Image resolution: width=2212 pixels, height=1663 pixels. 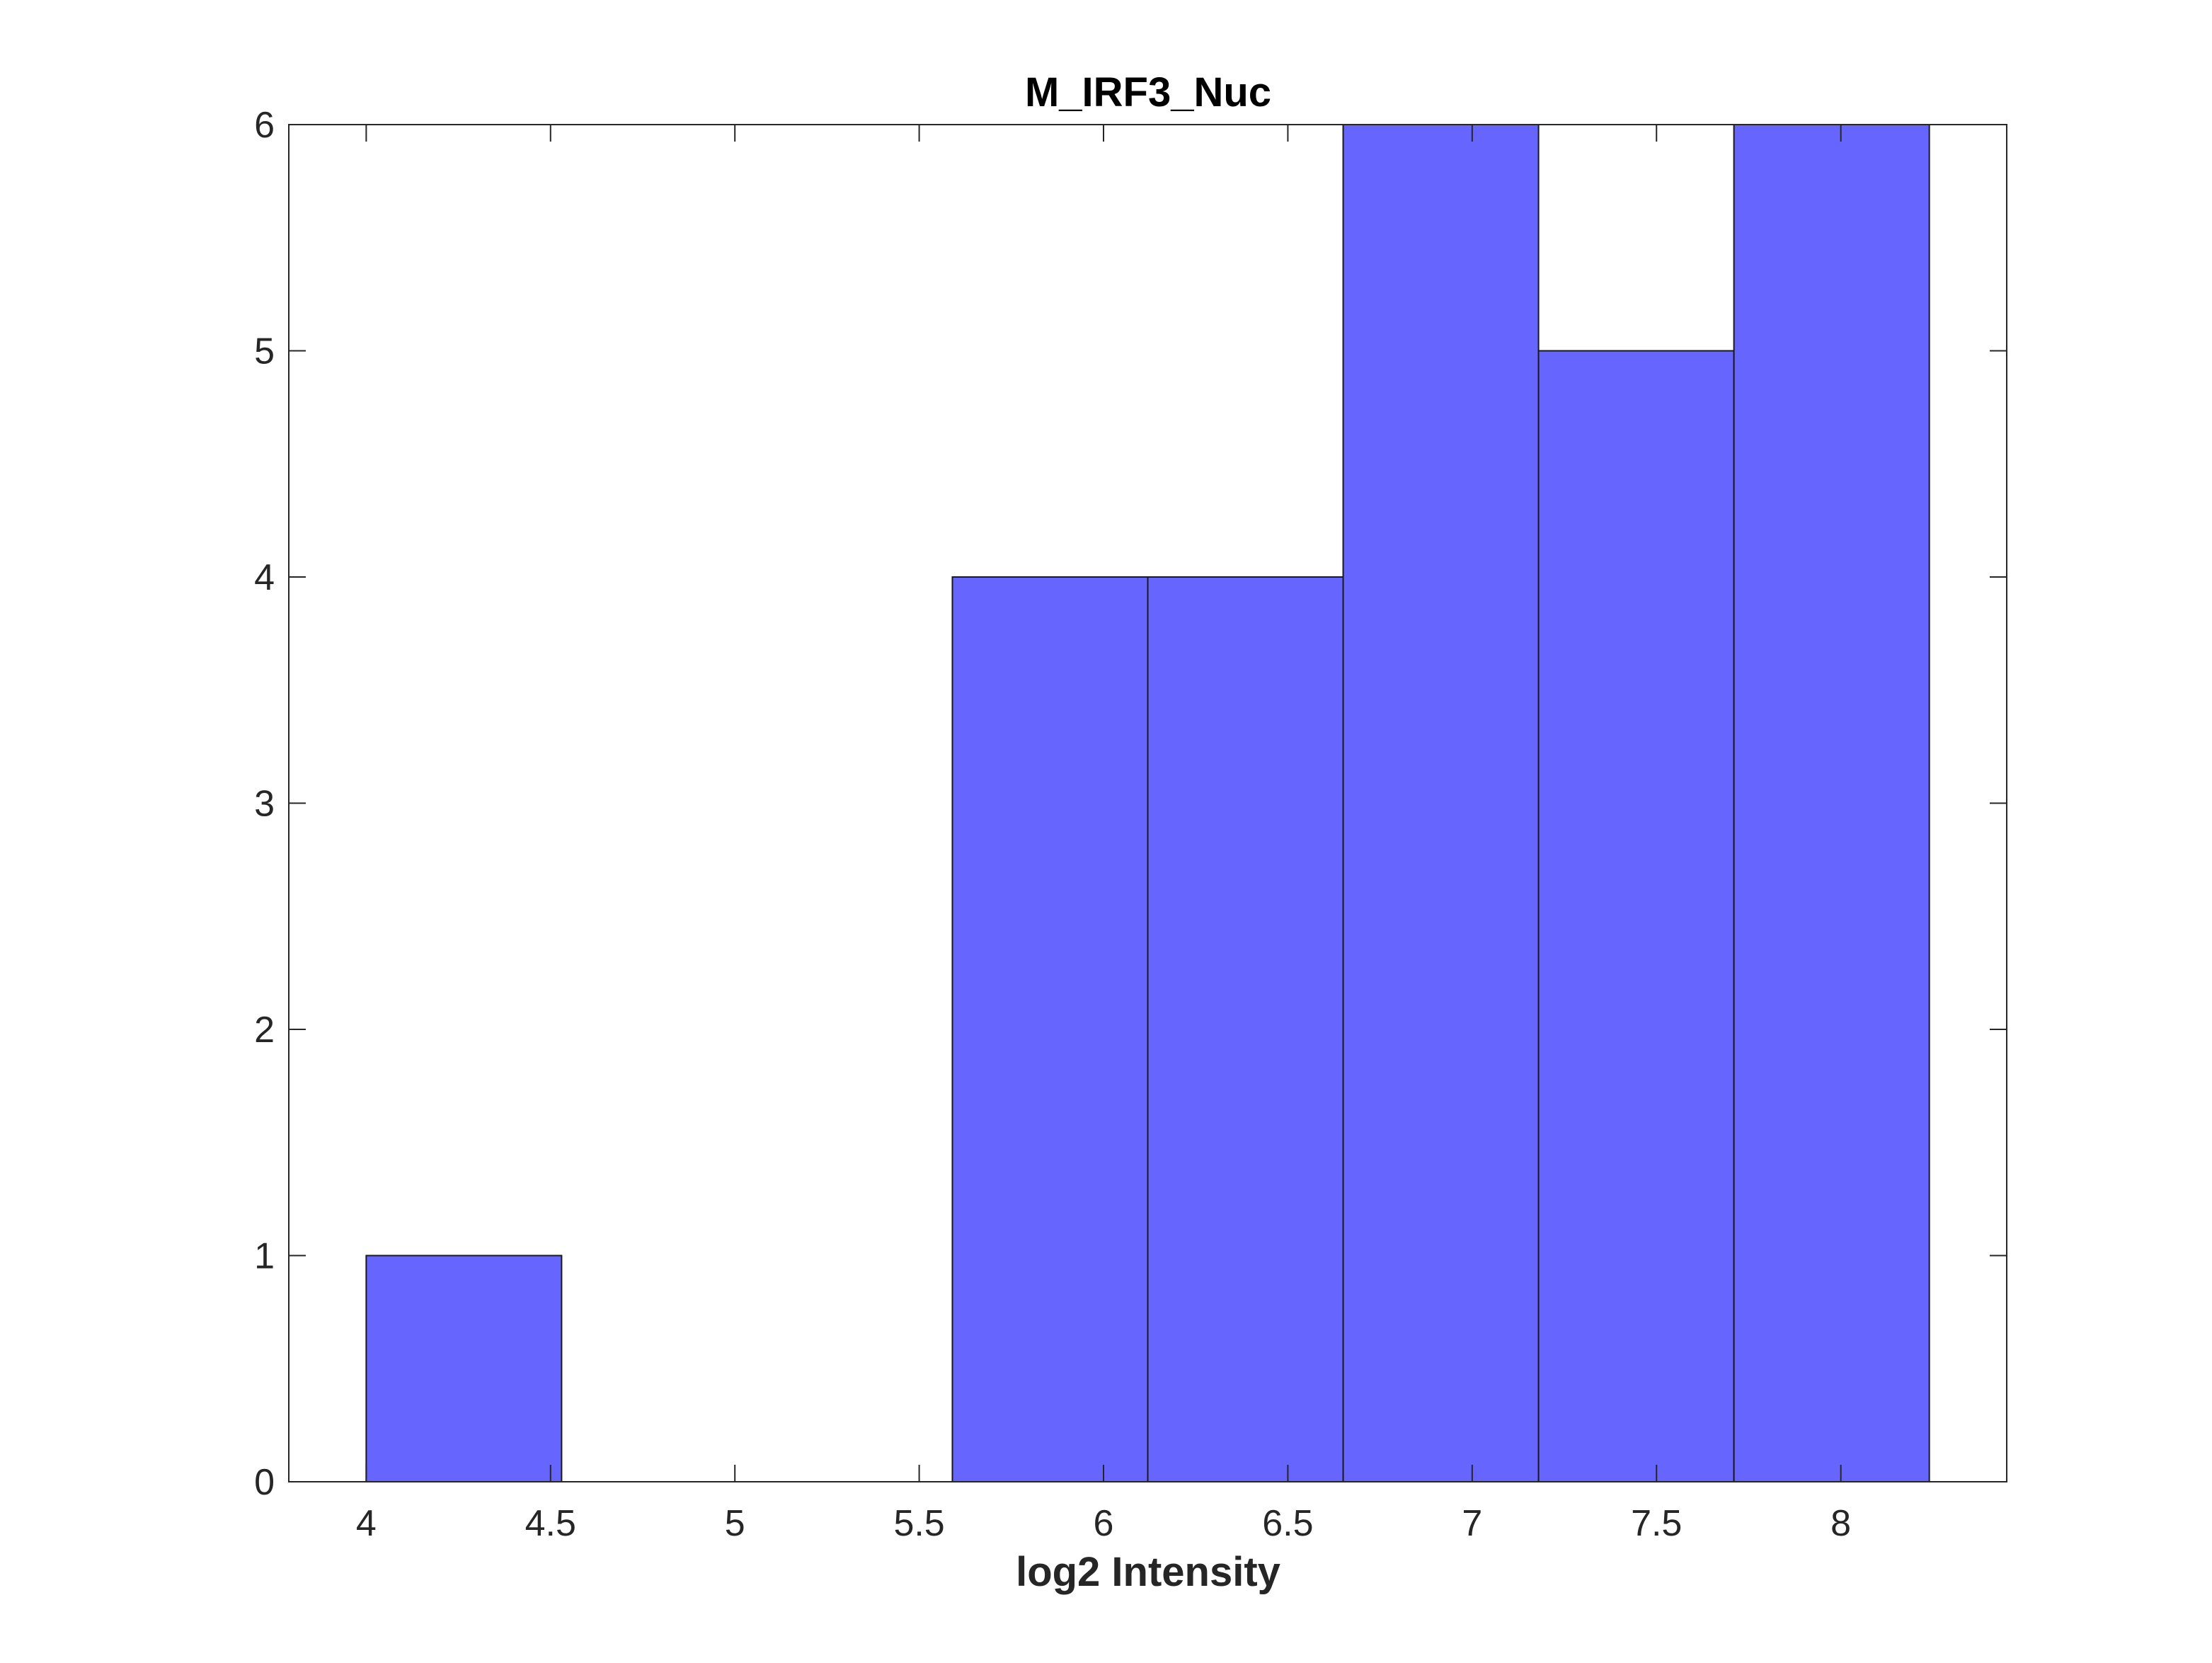 I want to click on x-axis-label: log2 Intensity, so click(x=1148, y=1572).